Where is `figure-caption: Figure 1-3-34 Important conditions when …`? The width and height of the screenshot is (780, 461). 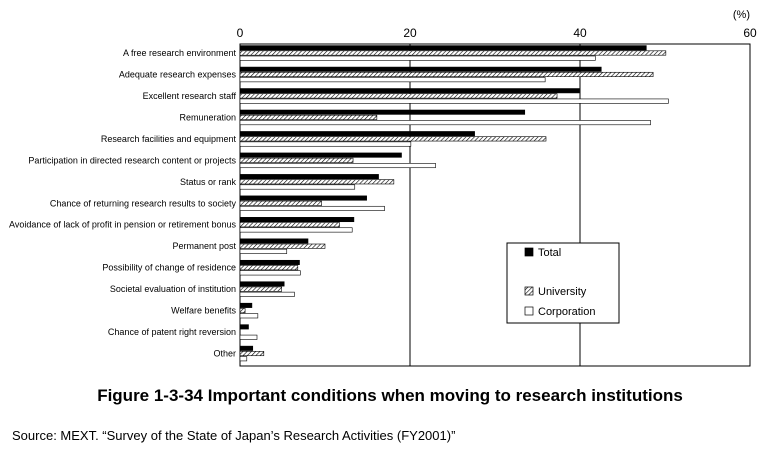
figure-caption: Figure 1-3-34 Important conditions when … is located at coordinates (390, 395).